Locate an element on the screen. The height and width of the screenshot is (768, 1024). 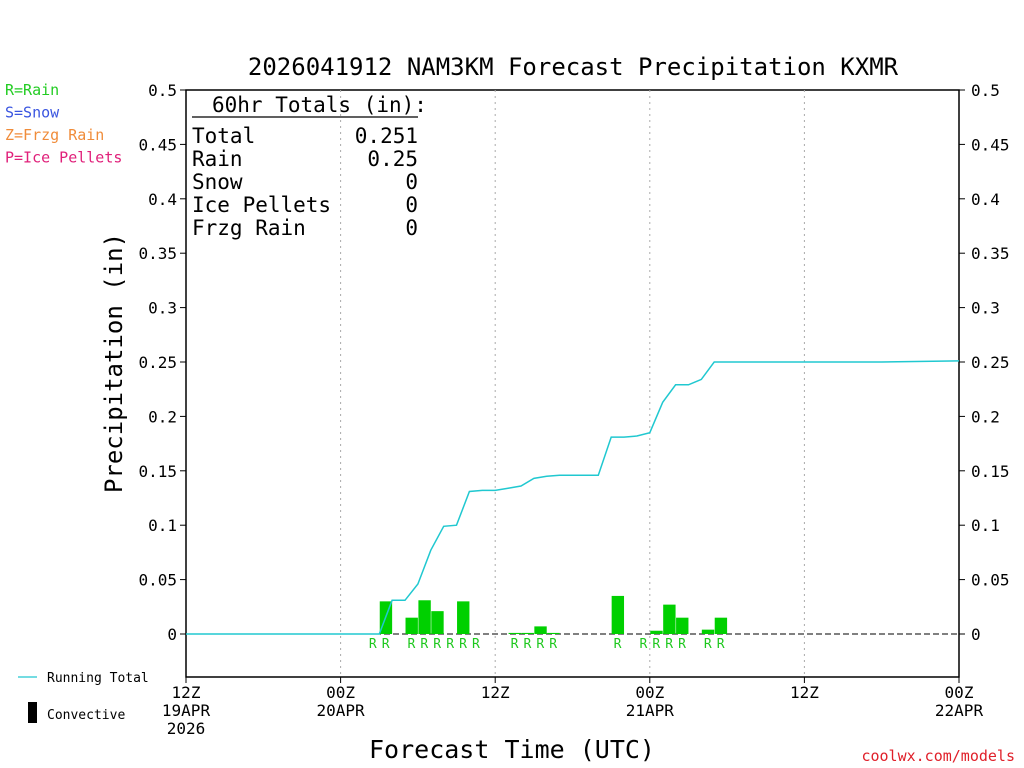
y-tick-label: 0.2 is located at coordinates (162, 416).